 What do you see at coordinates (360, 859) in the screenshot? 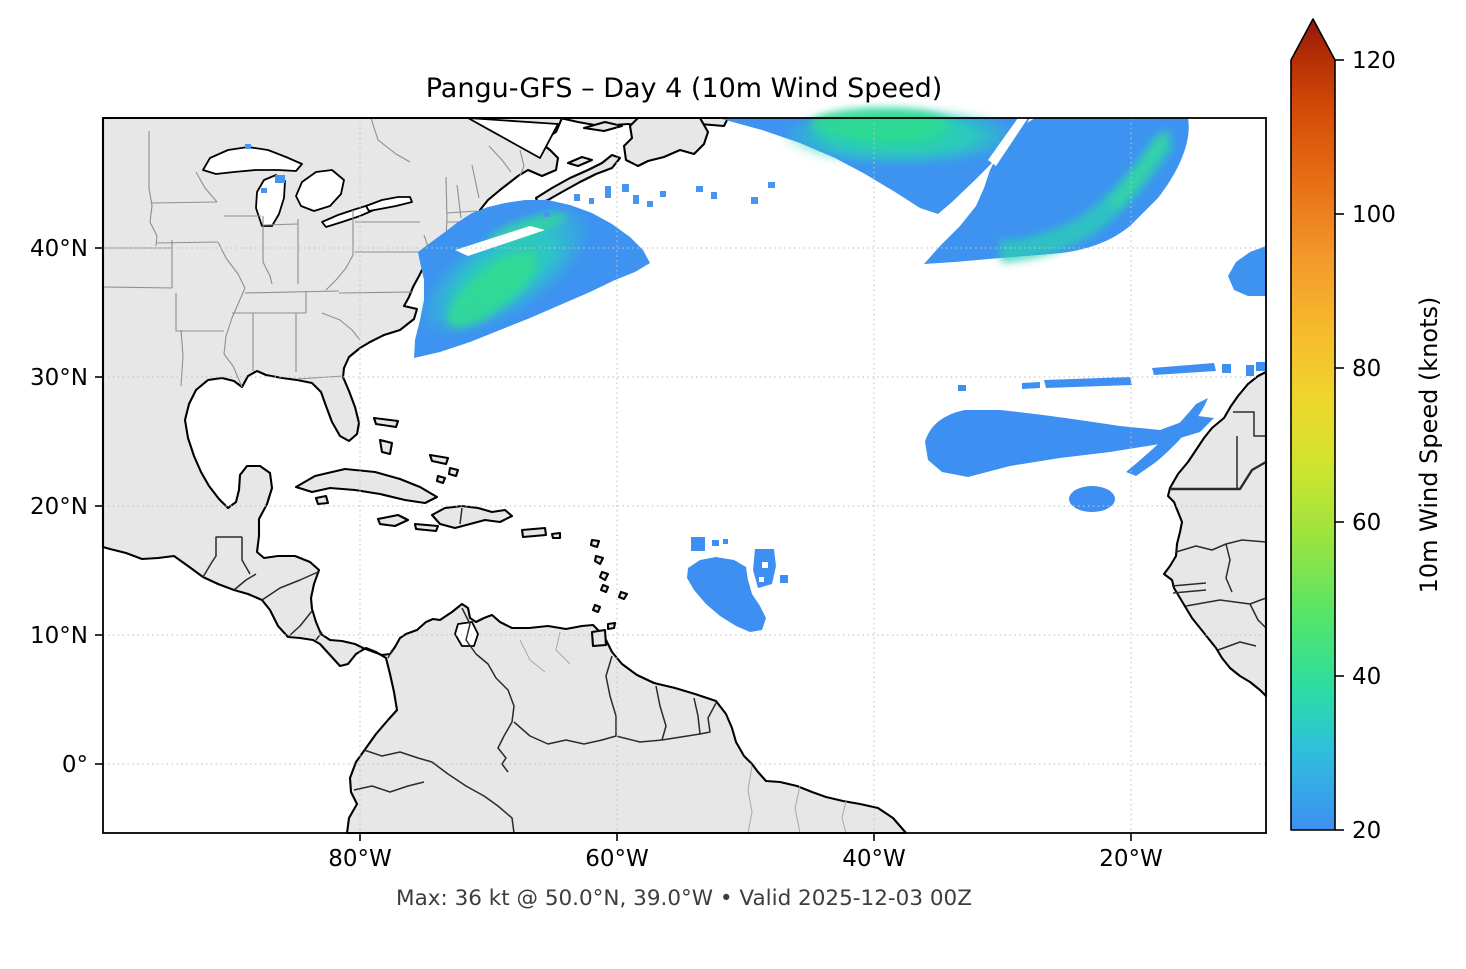
I see `x-tick-80w: 80°W` at bounding box center [360, 859].